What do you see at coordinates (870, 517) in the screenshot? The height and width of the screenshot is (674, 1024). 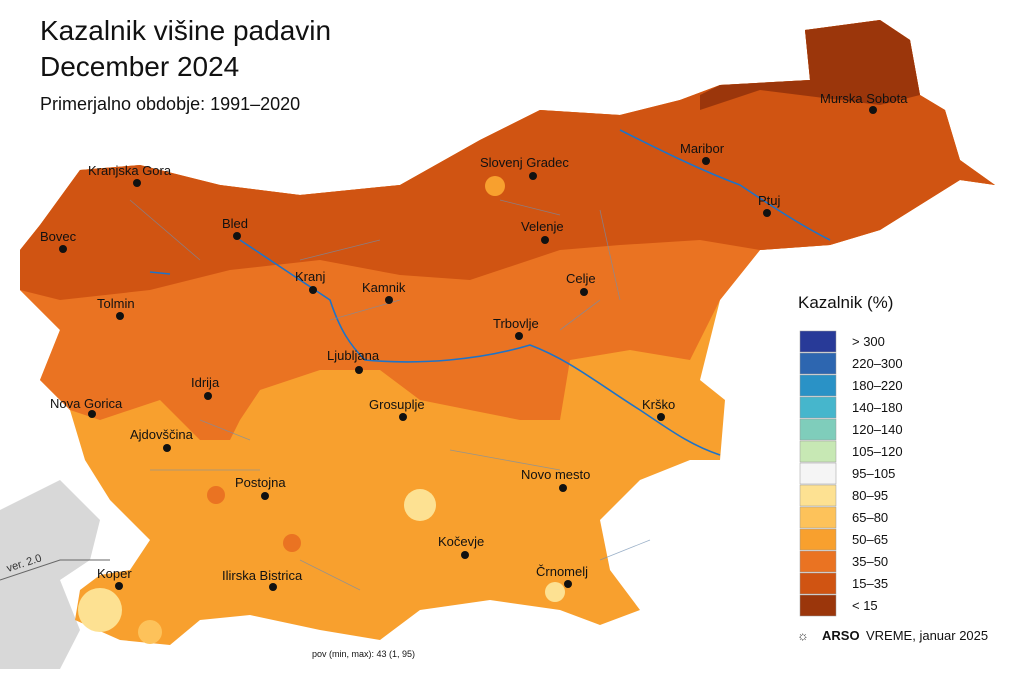 I see `legend-label: 65–80` at bounding box center [870, 517].